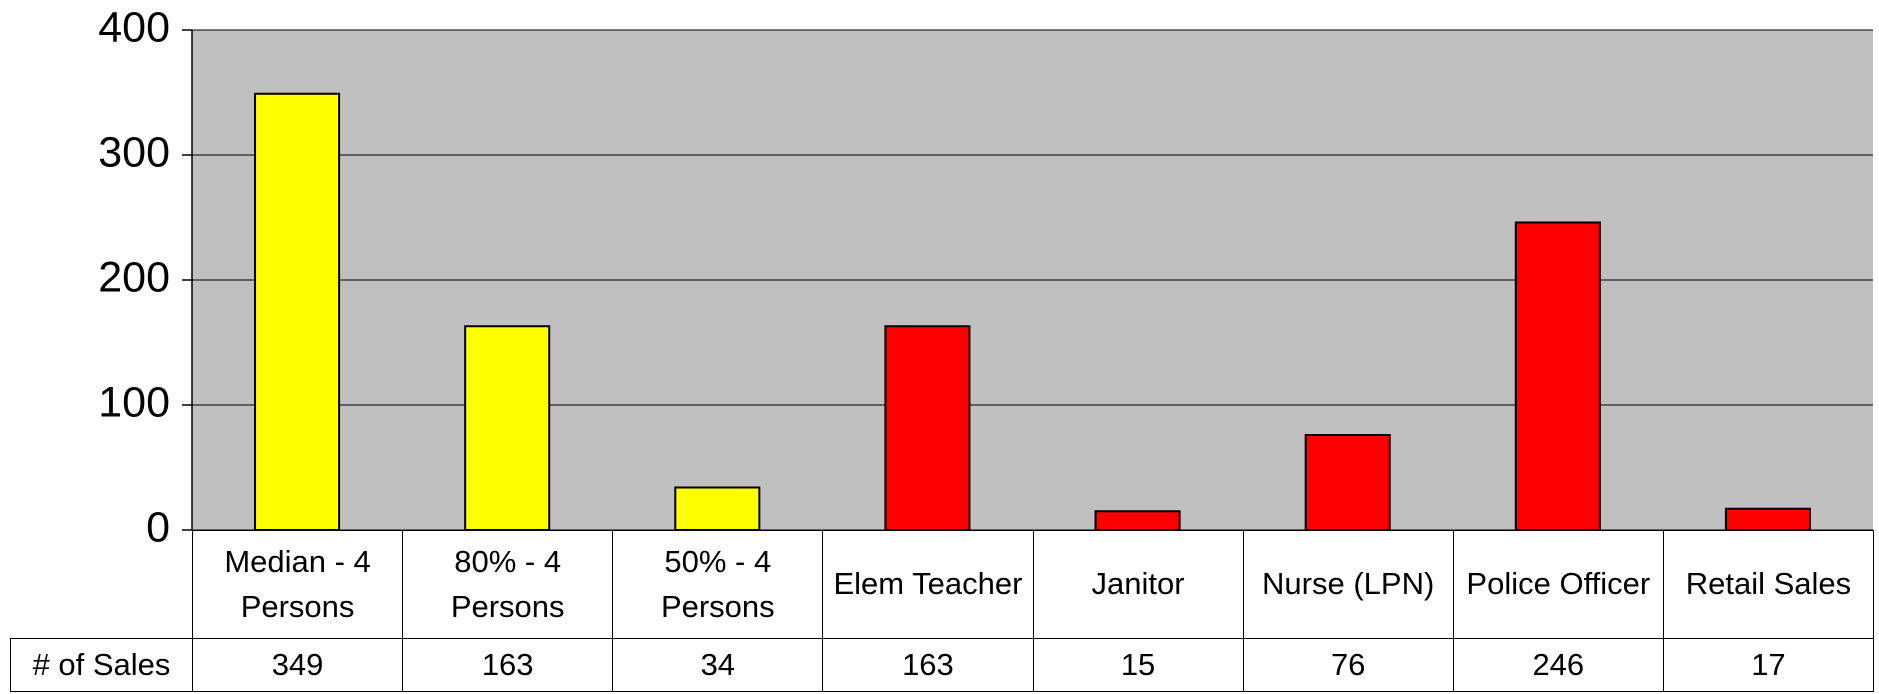 This screenshot has width=1879, height=694. Describe the element at coordinates (1768, 665) in the screenshot. I see `value-cell: 17` at that location.